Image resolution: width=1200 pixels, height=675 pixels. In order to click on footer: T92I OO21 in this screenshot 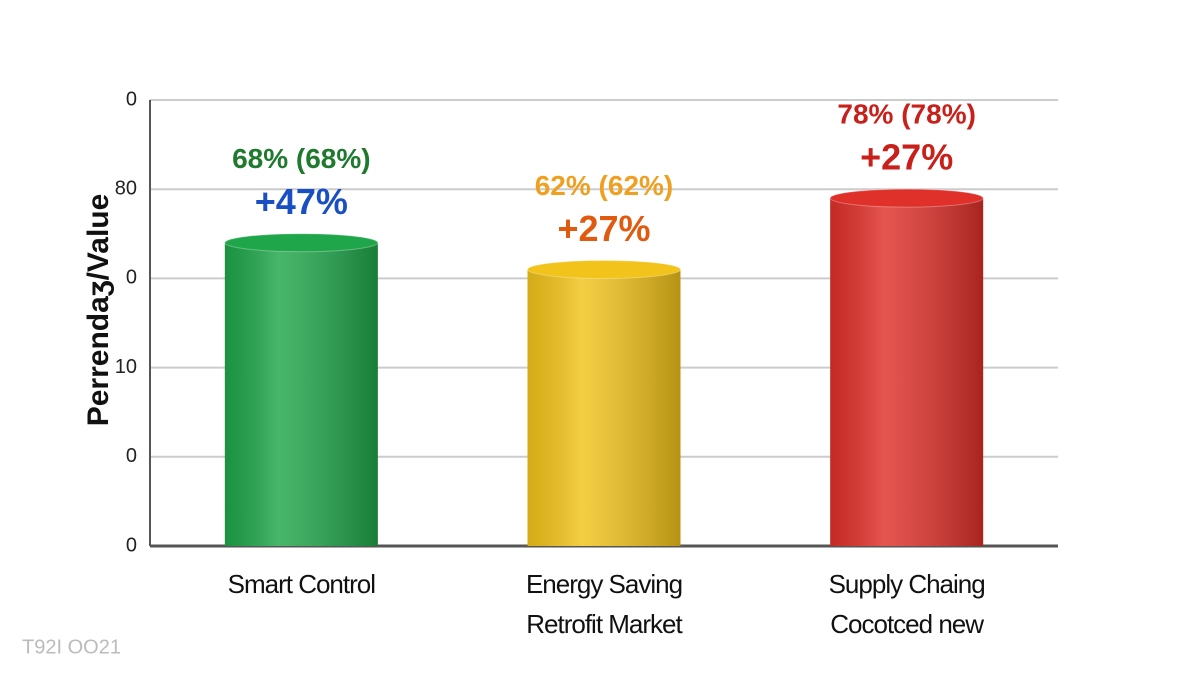, I will do `click(71, 647)`.